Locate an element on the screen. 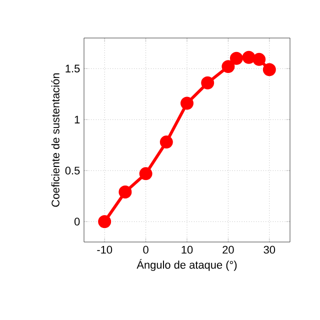 This screenshot has height=320, width=320. x-tick-label: -10 is located at coordinates (104, 250).